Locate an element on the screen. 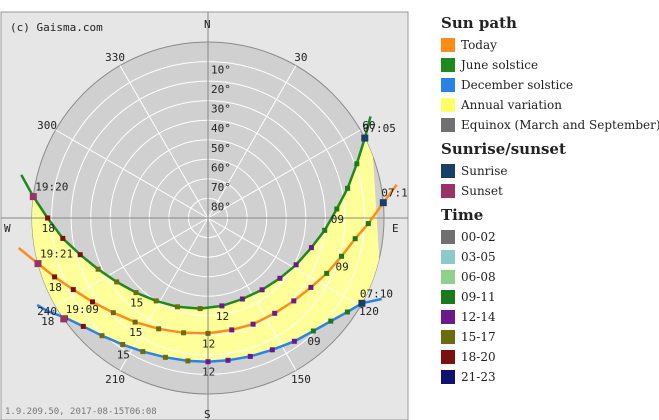 Image resolution: width=659 pixels, height=420 pixels. legend-sun-path-item: Equinox (March and September) is located at coordinates (550, 125).